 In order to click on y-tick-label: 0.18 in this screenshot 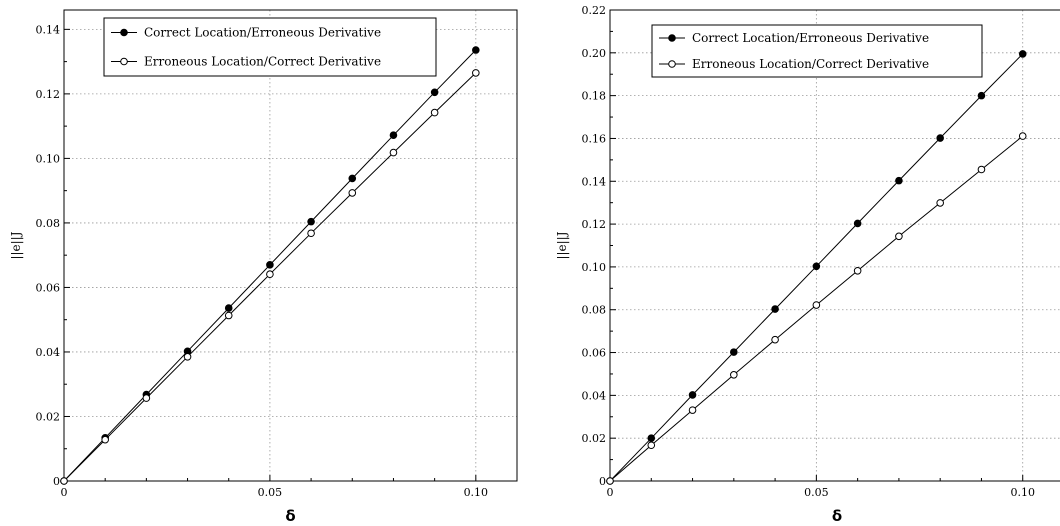, I will do `click(594, 96)`.